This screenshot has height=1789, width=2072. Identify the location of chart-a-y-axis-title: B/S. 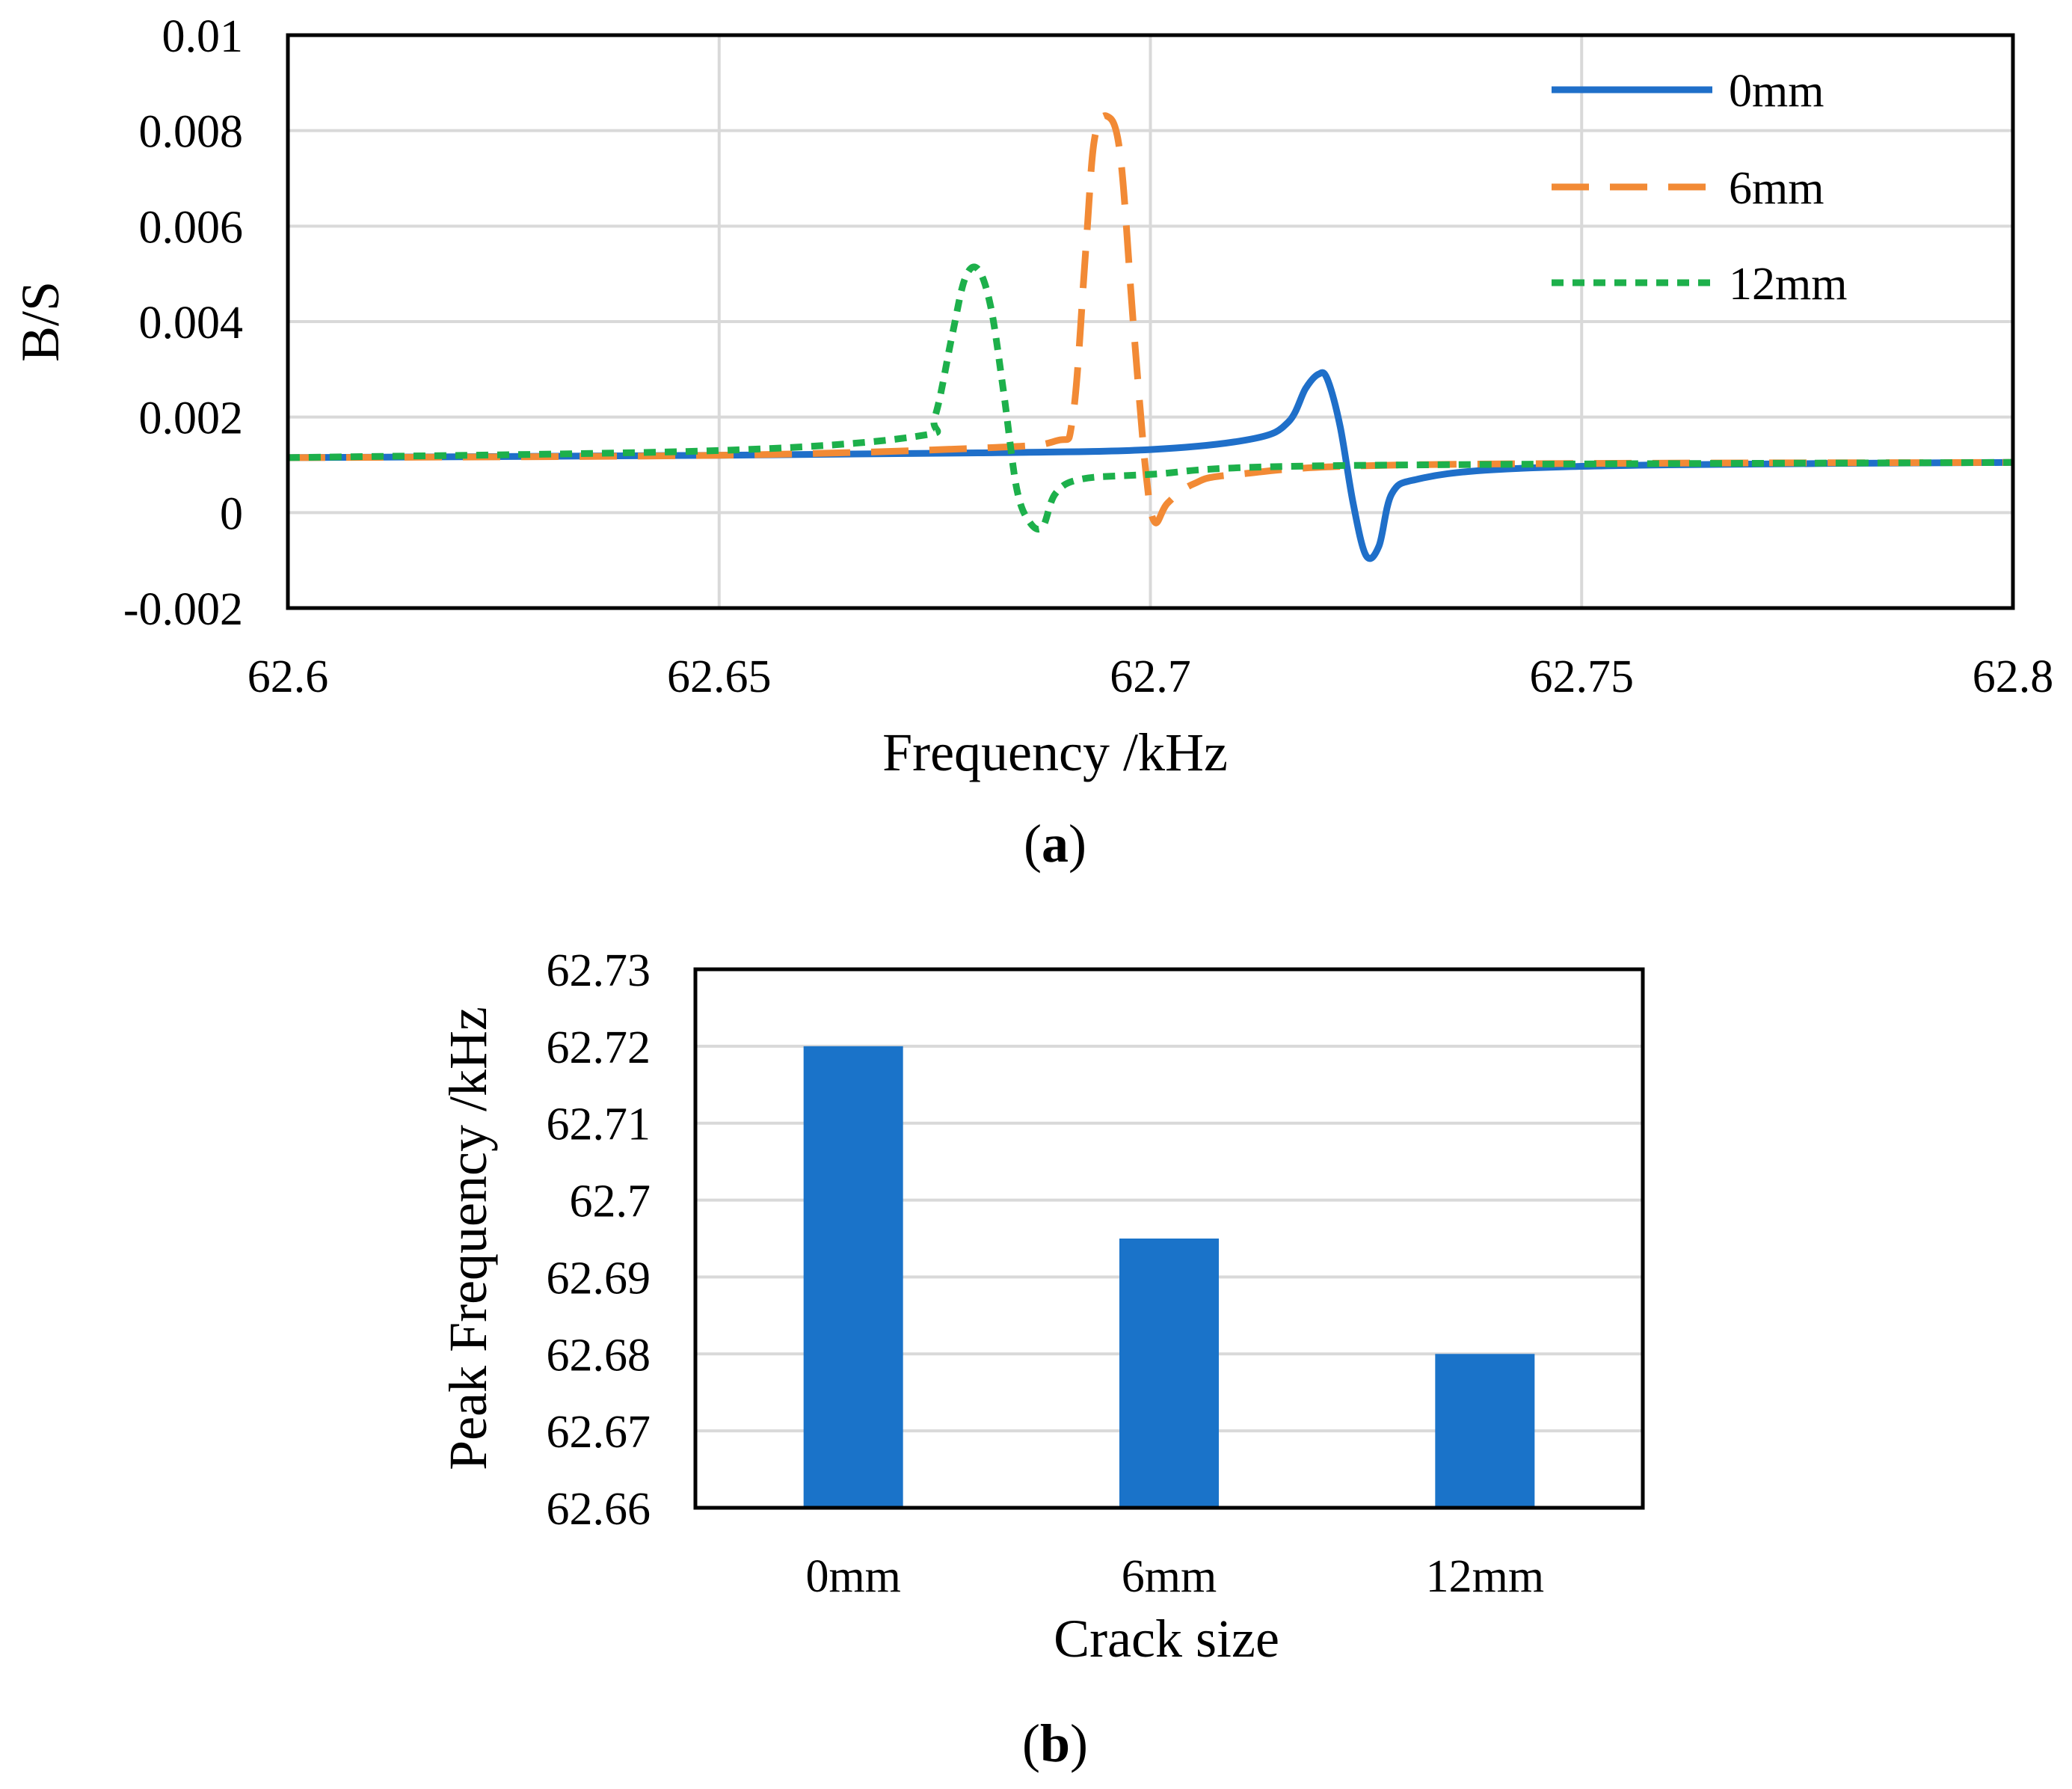
(40, 321).